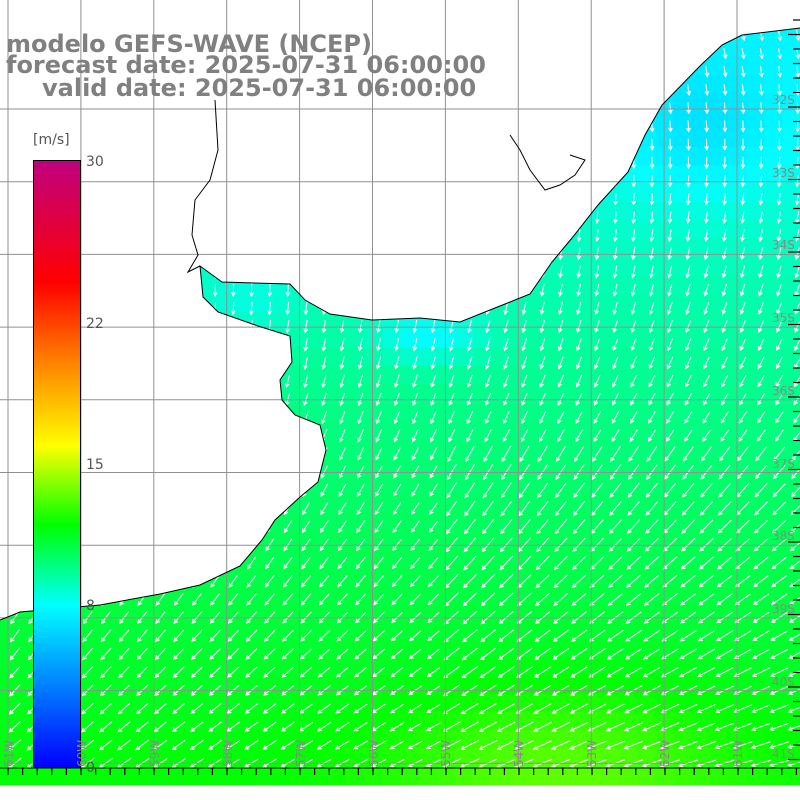 This screenshot has width=800, height=800. I want to click on valid-date: valid date: 2025-07-31 06:00:00, so click(259, 88).